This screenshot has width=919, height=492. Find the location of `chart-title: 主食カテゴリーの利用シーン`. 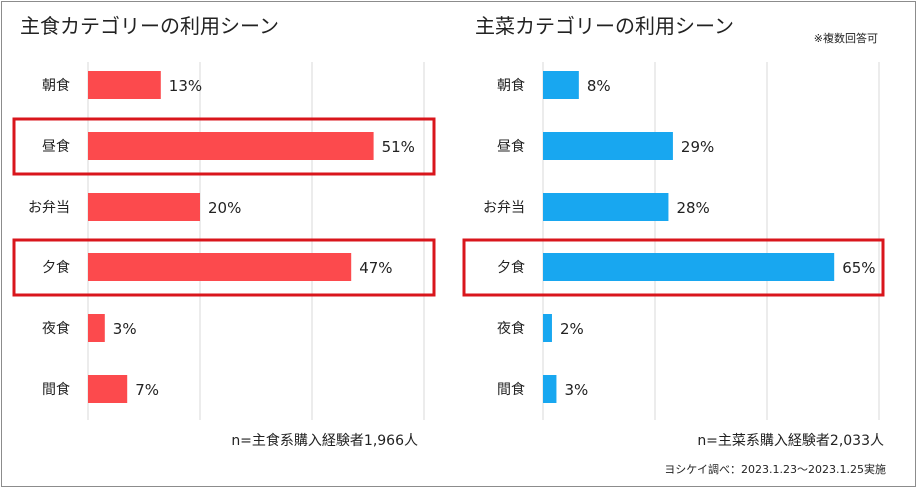

chart-title: 主食カテゴリーの利用シーン is located at coordinates (149, 26).